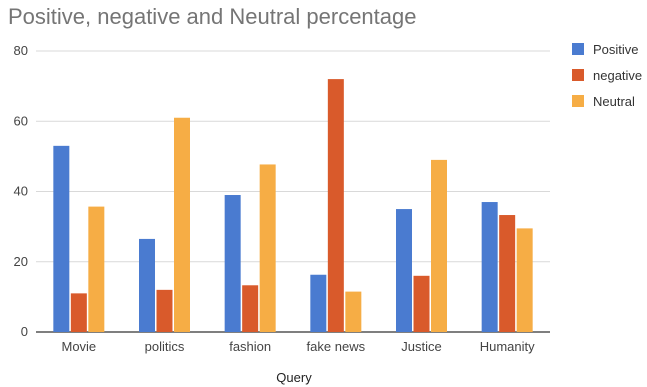 The width and height of the screenshot is (647, 387). What do you see at coordinates (250, 308) in the screenshot?
I see `bar-negative-fashion` at bounding box center [250, 308].